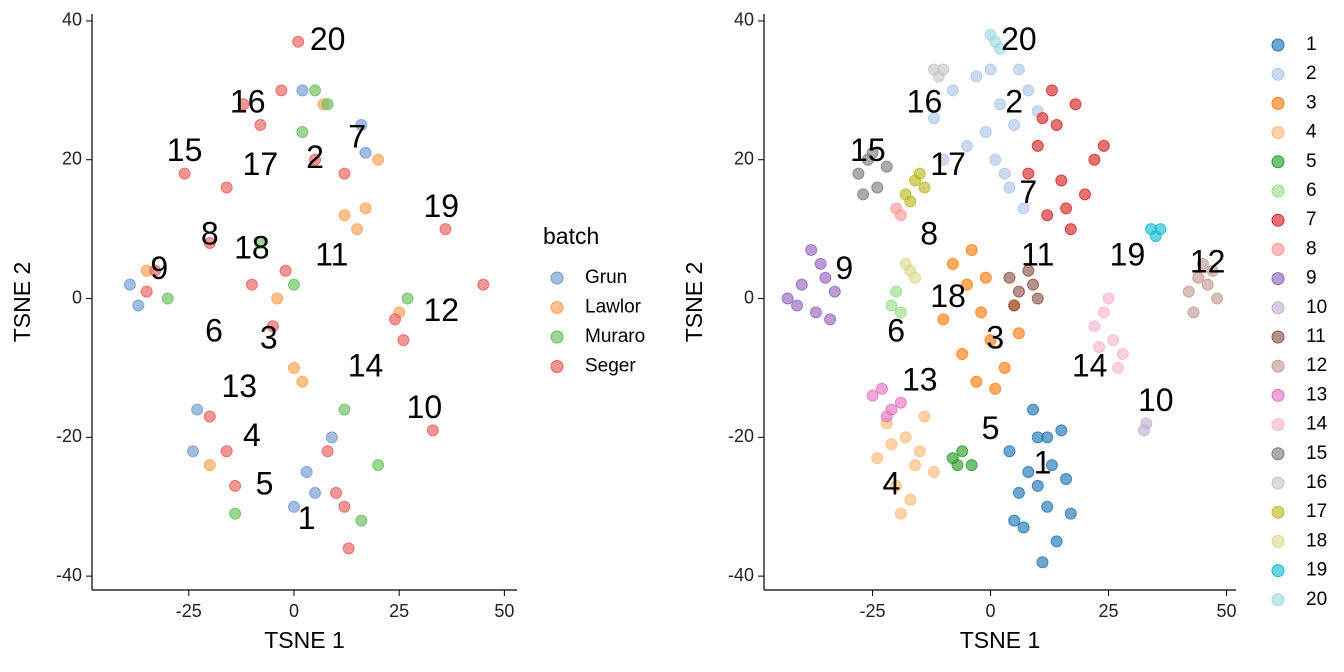 This screenshot has width=1344, height=672. What do you see at coordinates (1311, 219) in the screenshot?
I see `legend-label: 7` at bounding box center [1311, 219].